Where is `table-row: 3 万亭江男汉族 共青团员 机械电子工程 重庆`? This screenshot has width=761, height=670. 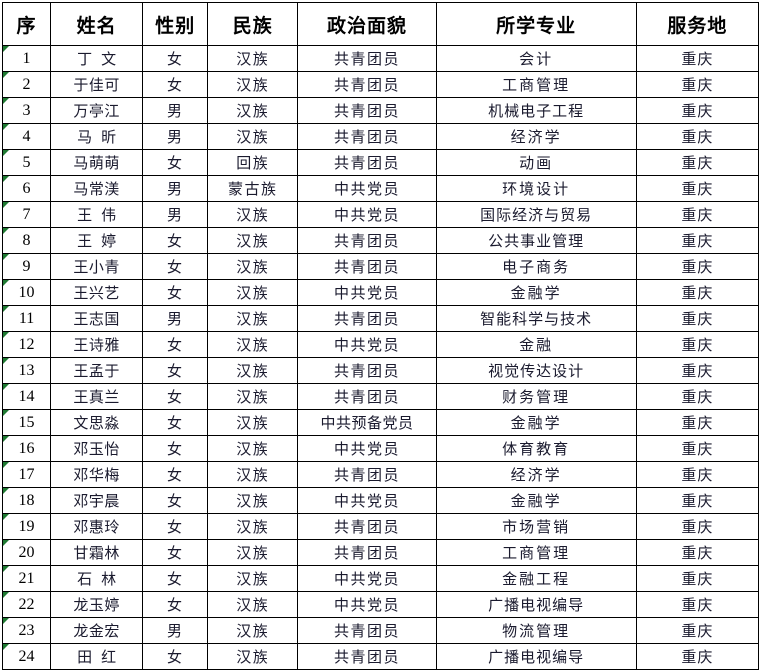 table-row: 3 万亭江男汉族 共青团员 机械电子工程 重庆 is located at coordinates (380, 110).